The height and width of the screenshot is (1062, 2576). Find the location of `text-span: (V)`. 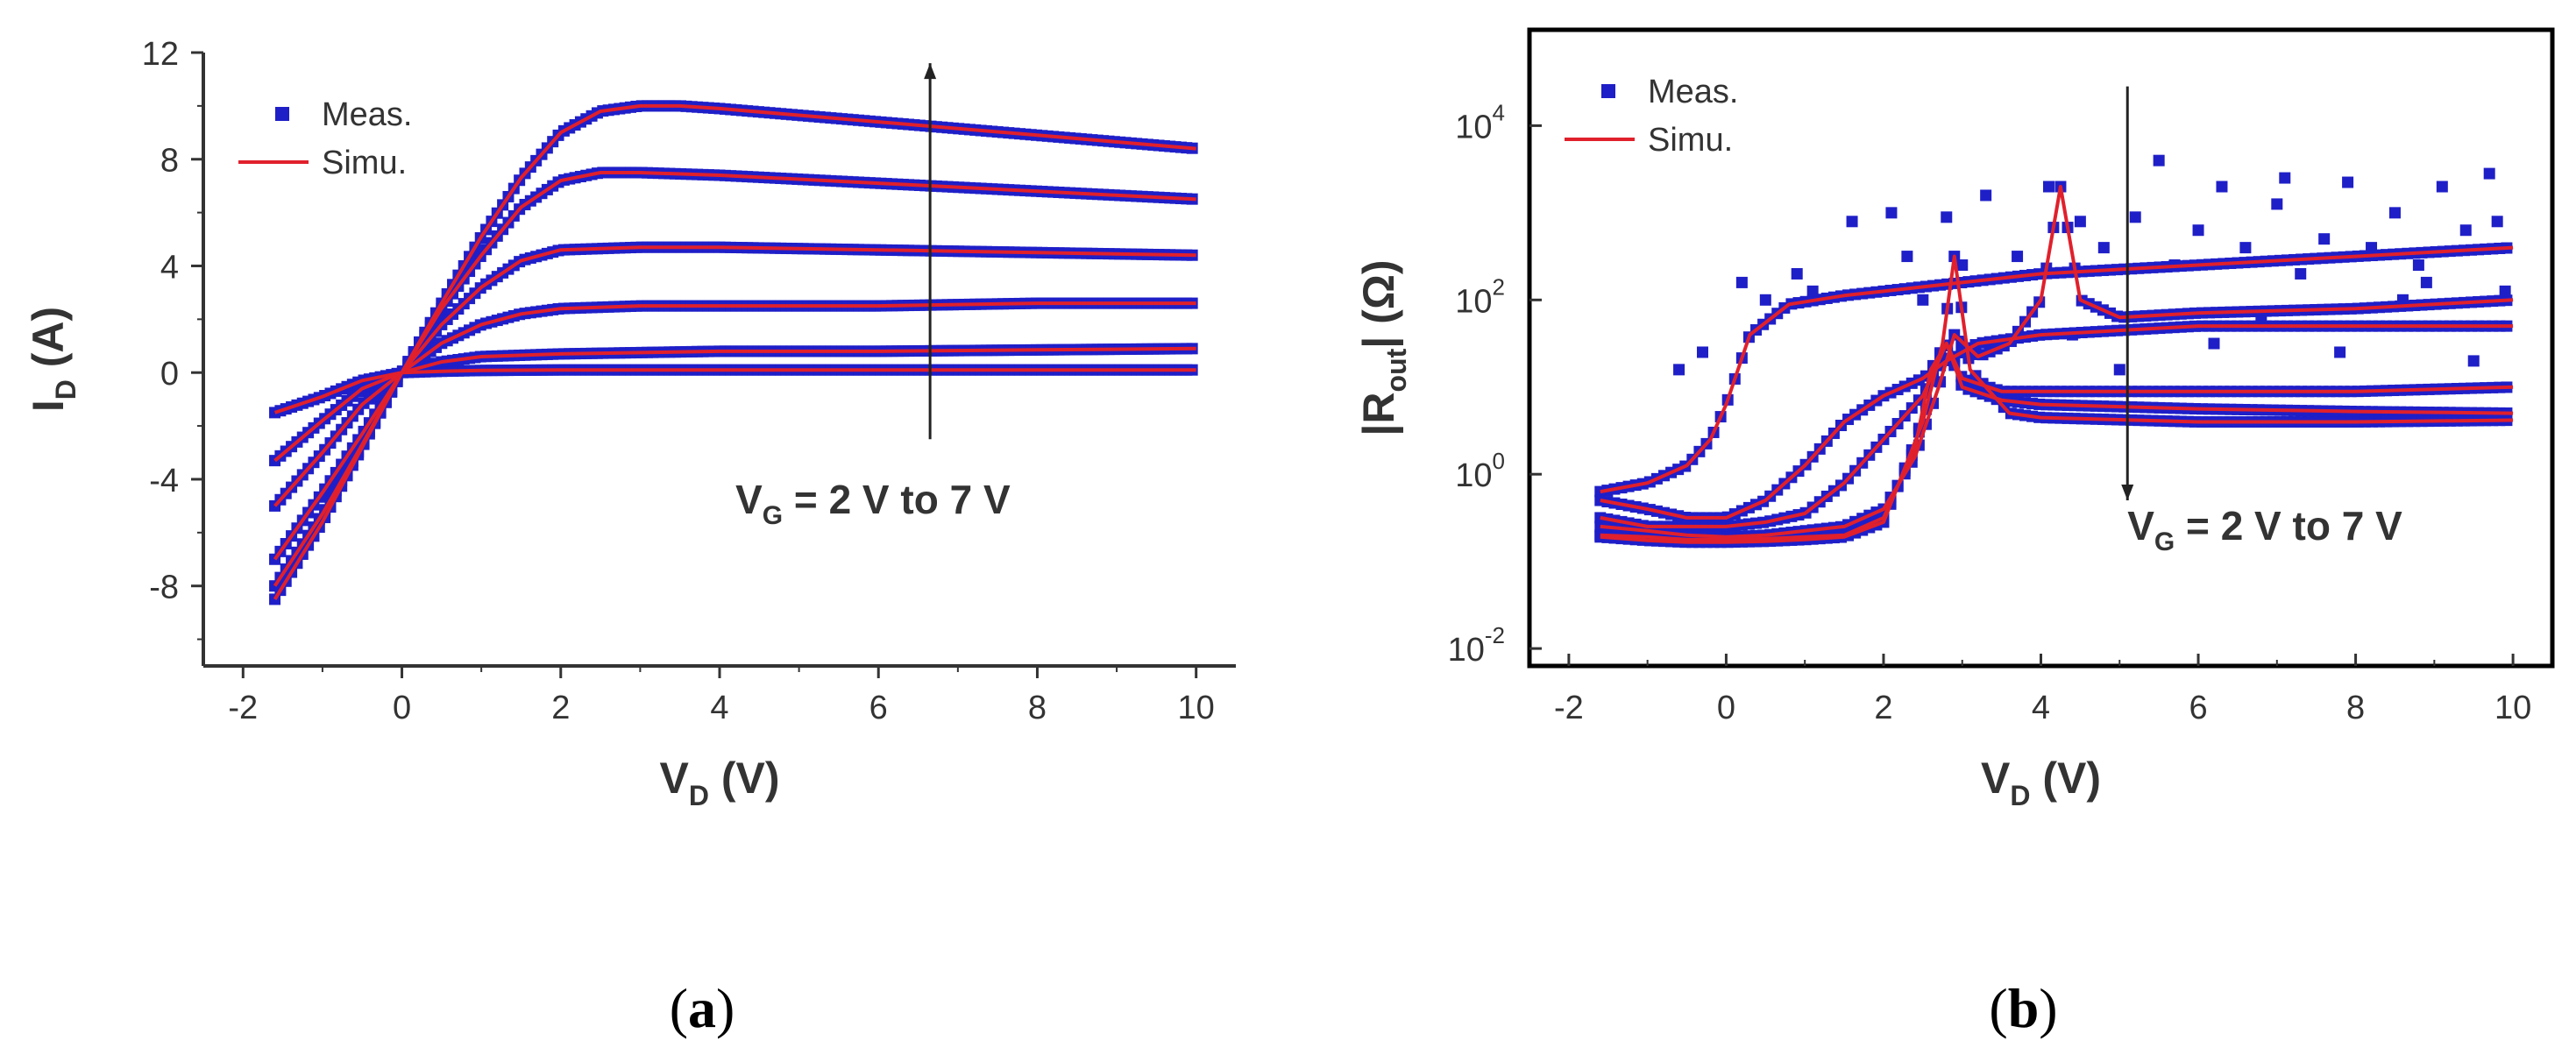

text-span: (V) is located at coordinates (2065, 778).